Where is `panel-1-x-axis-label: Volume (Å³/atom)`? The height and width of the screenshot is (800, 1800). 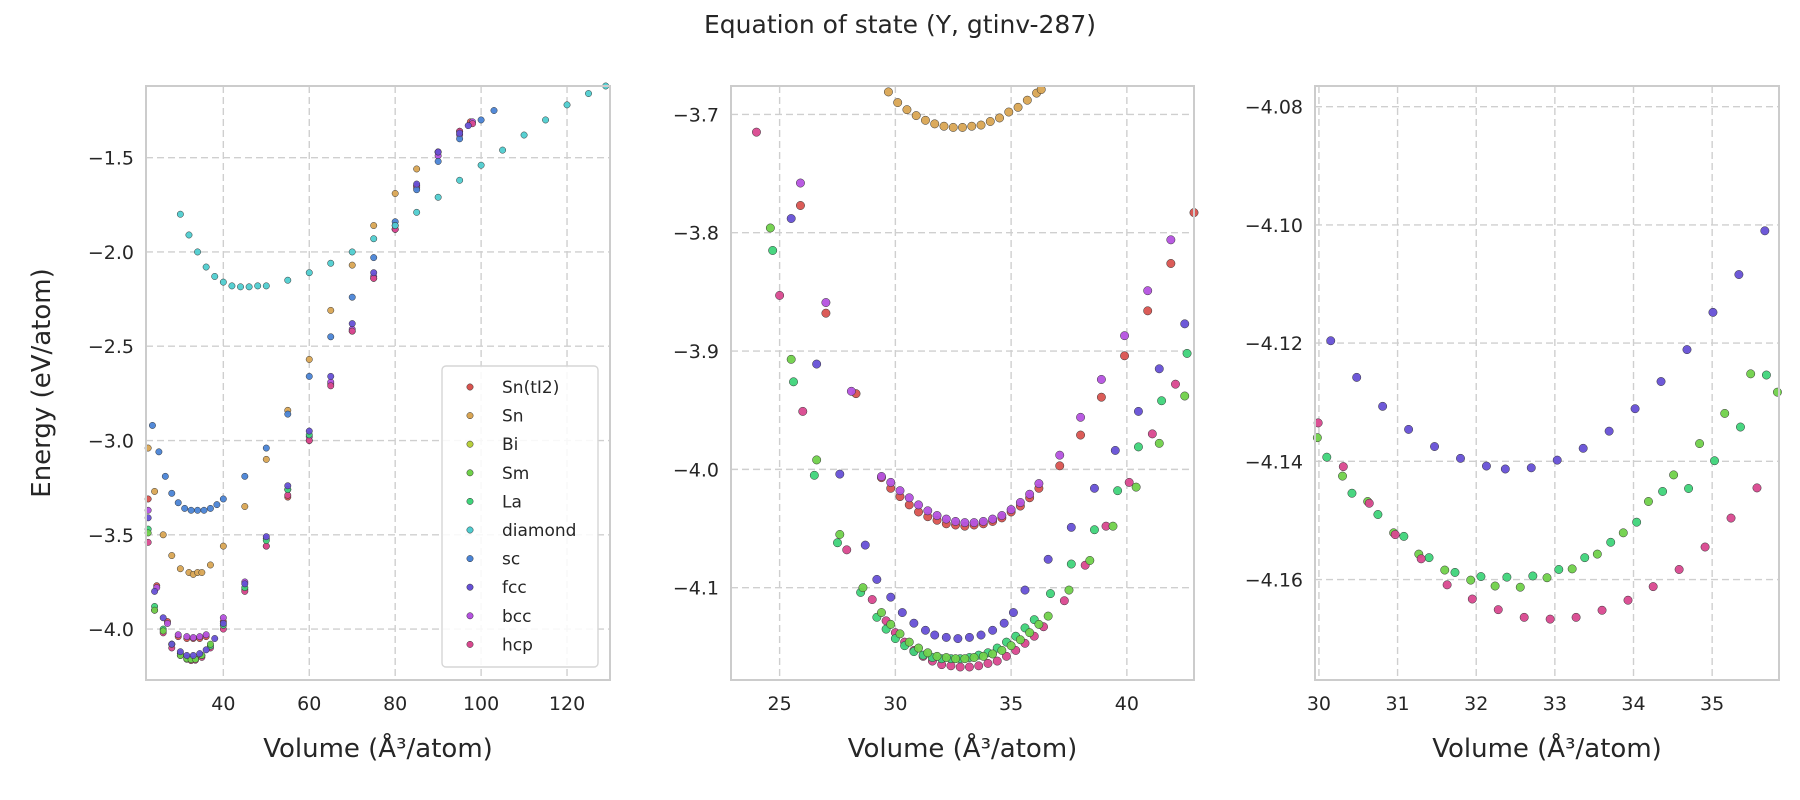 panel-1-x-axis-label: Volume (Å³/atom) is located at coordinates (378, 748).